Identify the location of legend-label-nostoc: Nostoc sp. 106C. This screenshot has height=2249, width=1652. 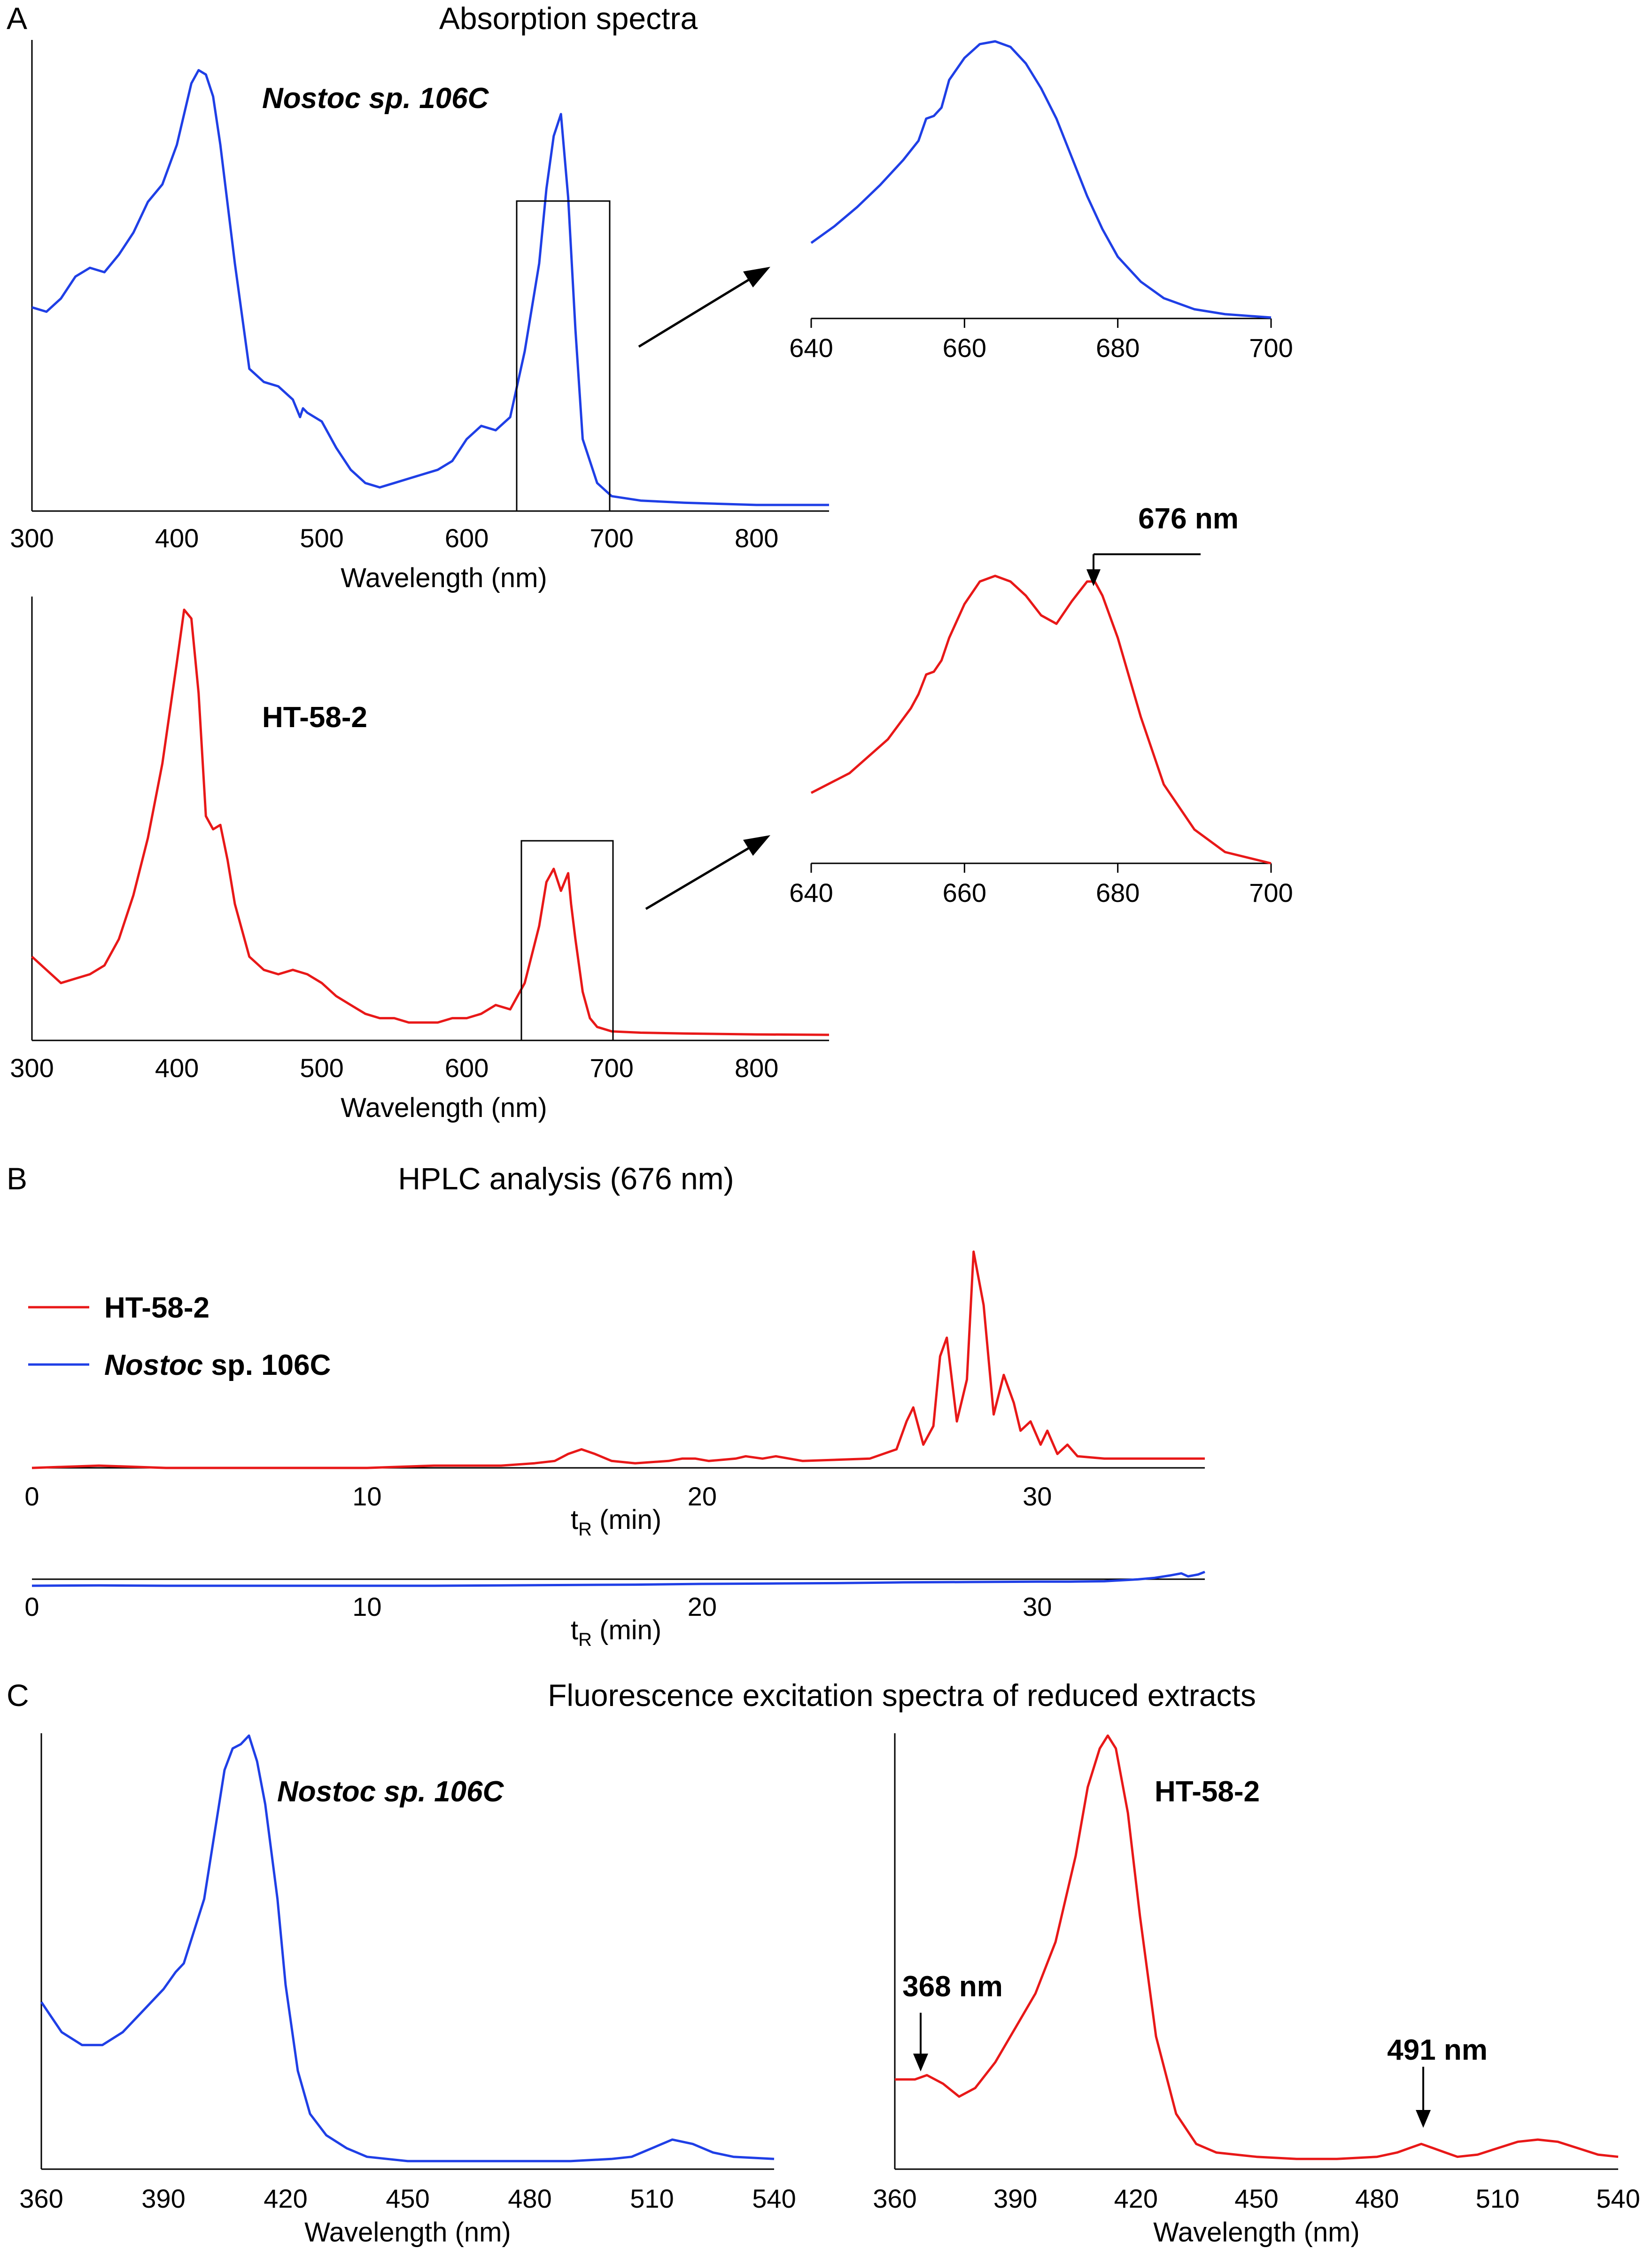
(218, 1365).